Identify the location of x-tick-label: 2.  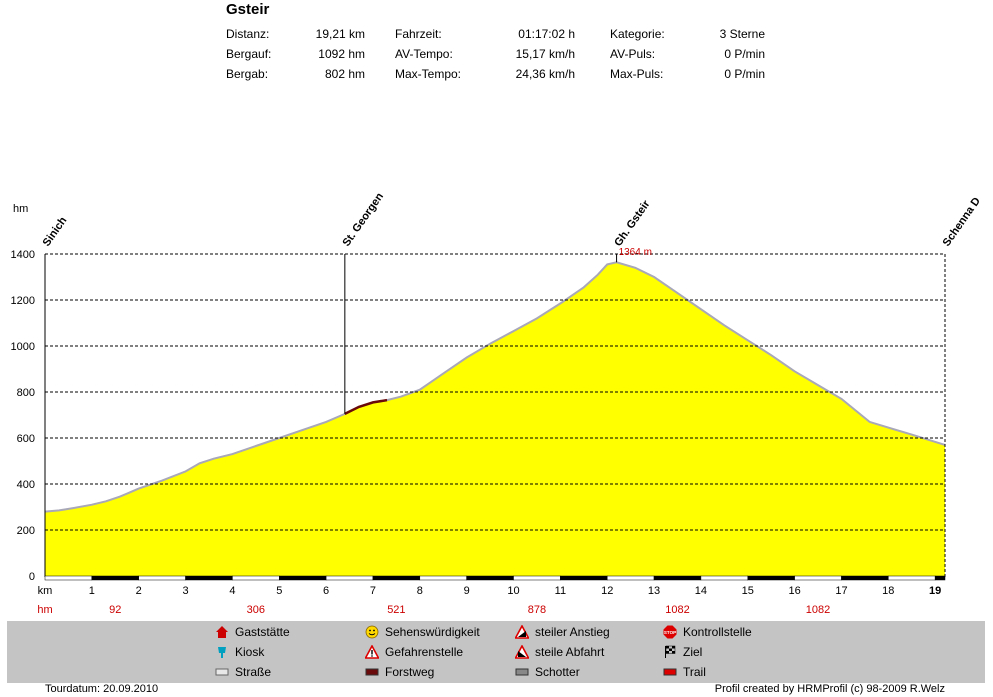
(139, 591).